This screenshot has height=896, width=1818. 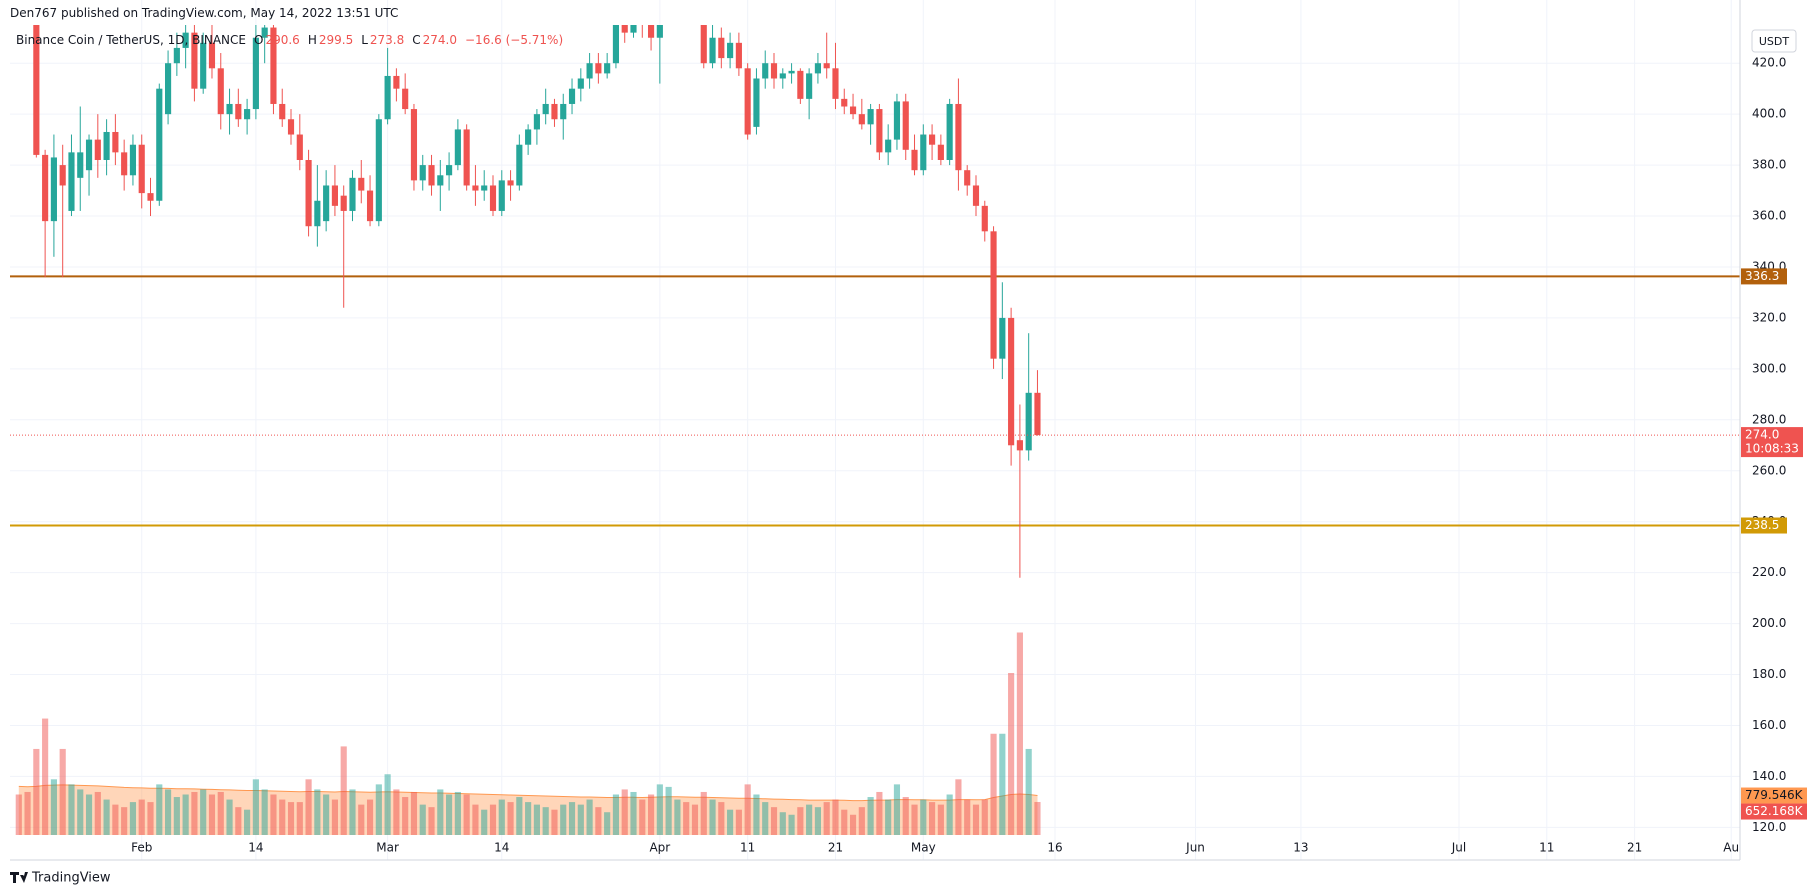 I want to click on x-tick-label: May, so click(x=923, y=848).